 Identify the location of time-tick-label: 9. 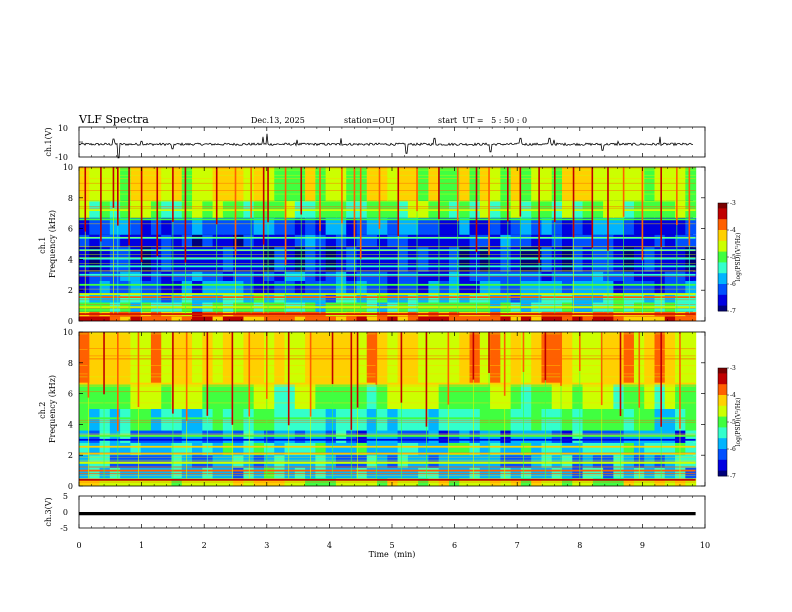
(642, 545).